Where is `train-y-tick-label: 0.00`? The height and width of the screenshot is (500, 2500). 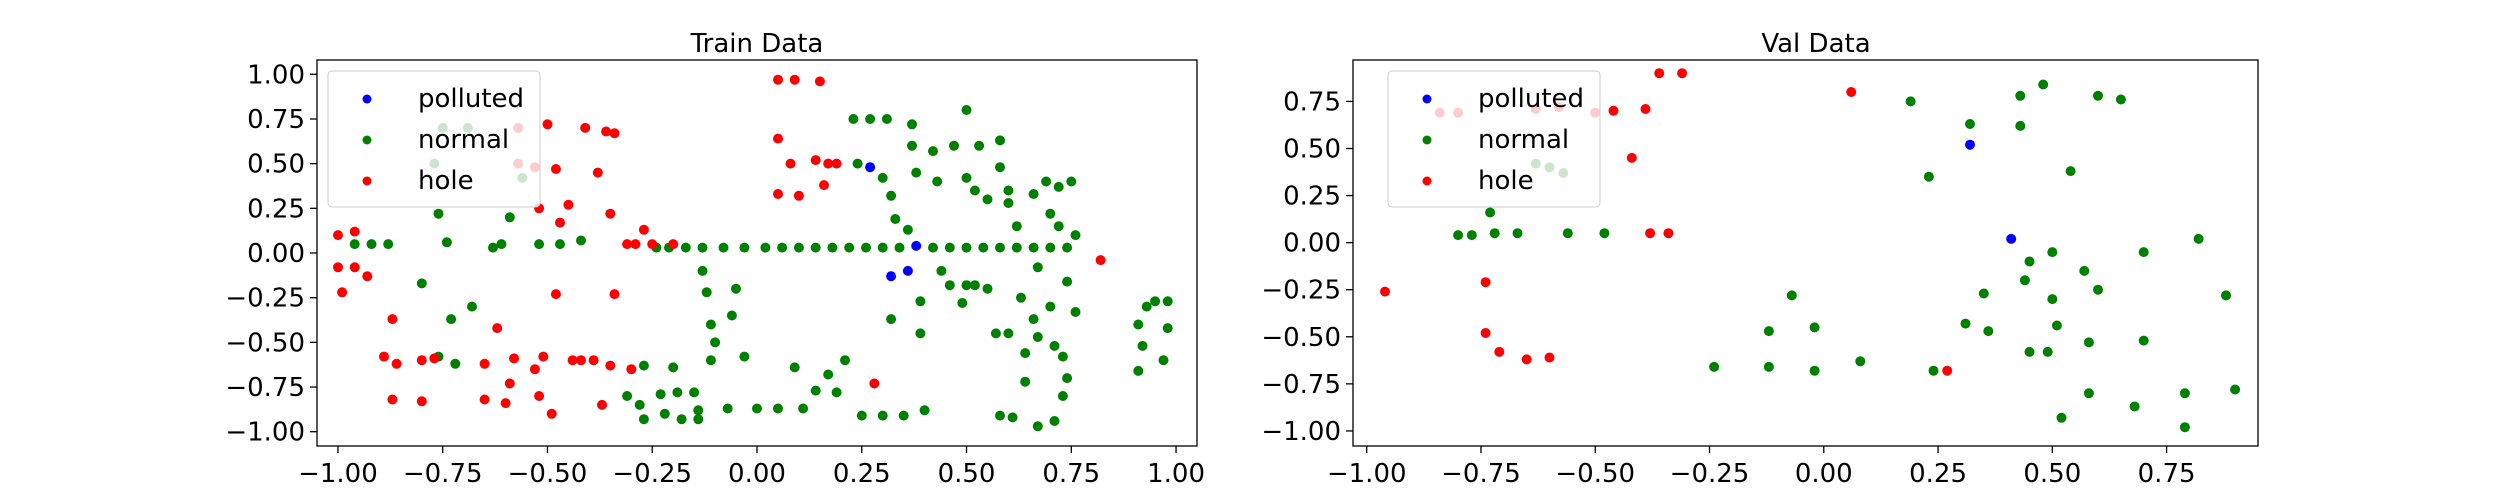 train-y-tick-label: 0.00 is located at coordinates (276, 254).